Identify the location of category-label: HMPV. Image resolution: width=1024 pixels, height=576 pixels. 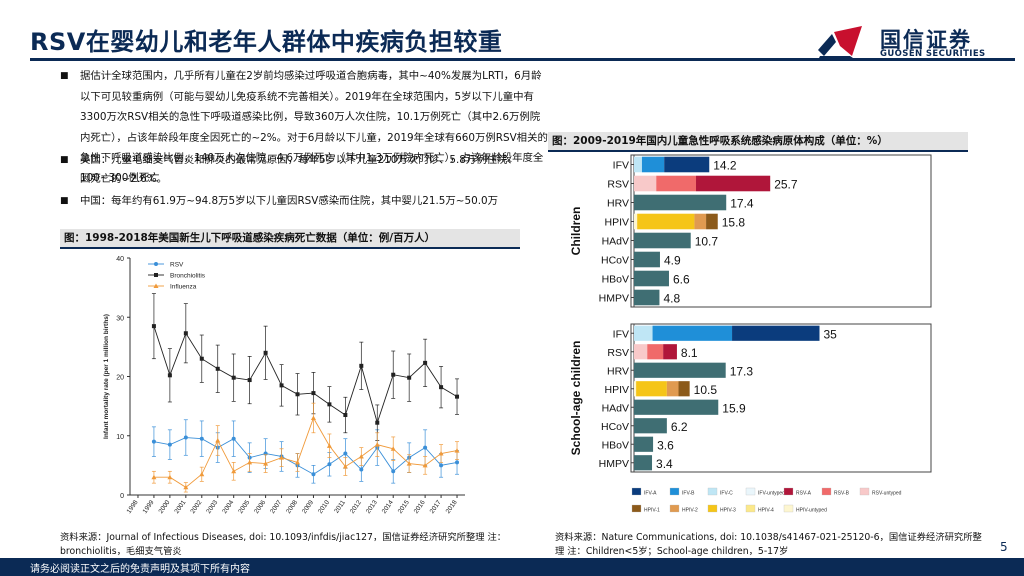
(614, 299).